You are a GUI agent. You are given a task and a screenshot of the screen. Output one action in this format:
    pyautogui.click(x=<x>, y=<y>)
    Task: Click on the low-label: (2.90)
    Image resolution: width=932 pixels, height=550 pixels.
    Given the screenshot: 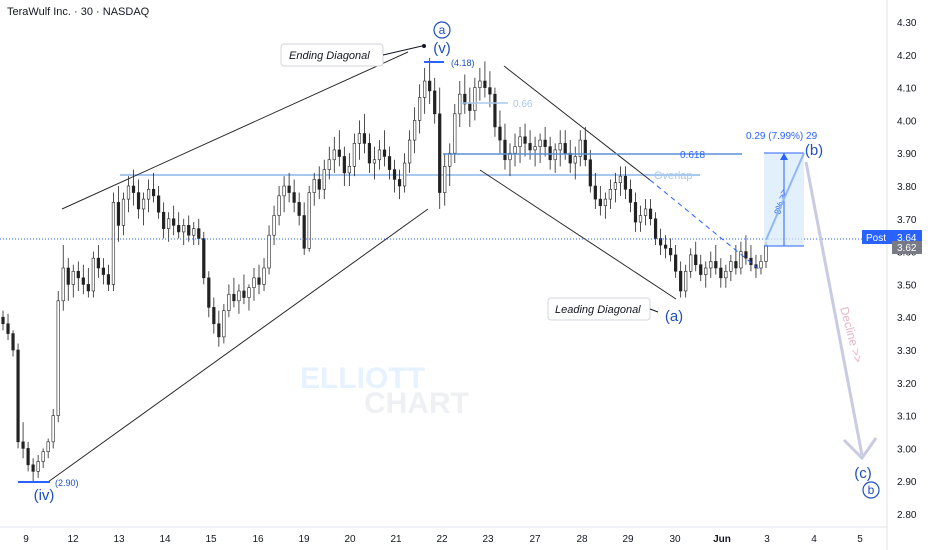 What is the action you would take?
    pyautogui.click(x=67, y=483)
    